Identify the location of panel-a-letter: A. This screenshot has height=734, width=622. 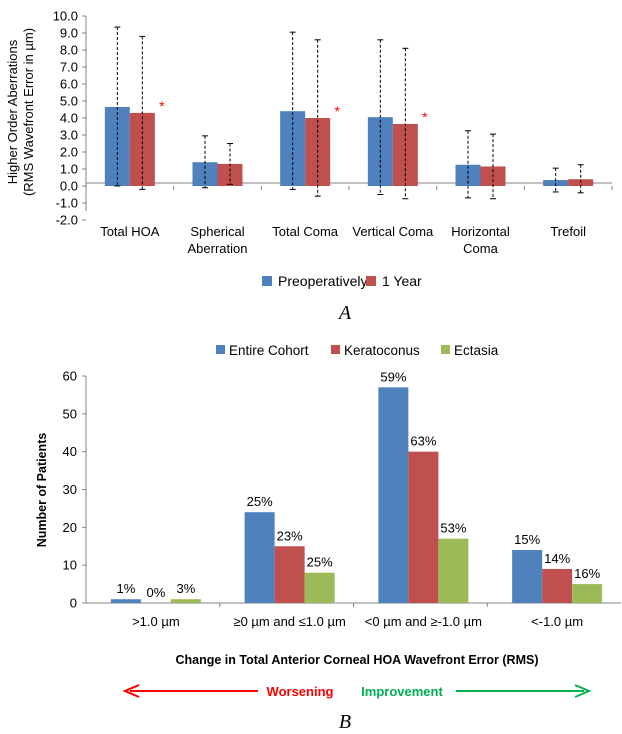
(344, 313).